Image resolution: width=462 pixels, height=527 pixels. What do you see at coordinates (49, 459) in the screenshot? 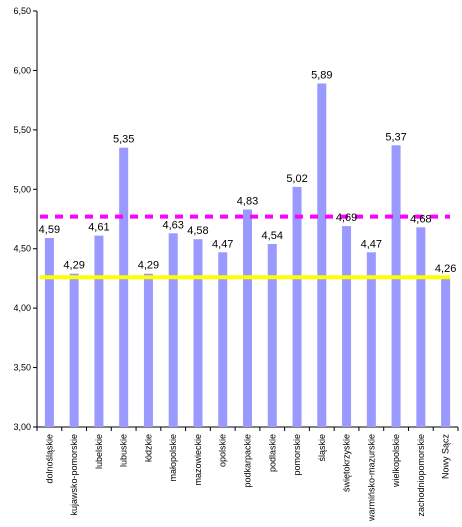
I see `x-tick-label: dolnośląskie` at bounding box center [49, 459].